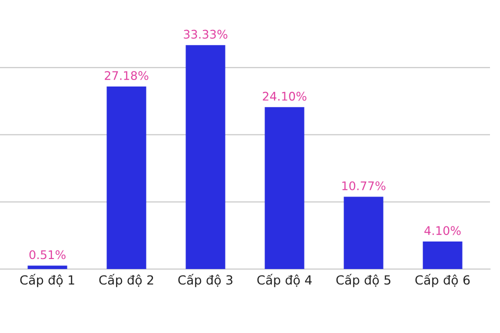  I want to click on x-tick-label: Cấp độ 5, so click(363, 281).